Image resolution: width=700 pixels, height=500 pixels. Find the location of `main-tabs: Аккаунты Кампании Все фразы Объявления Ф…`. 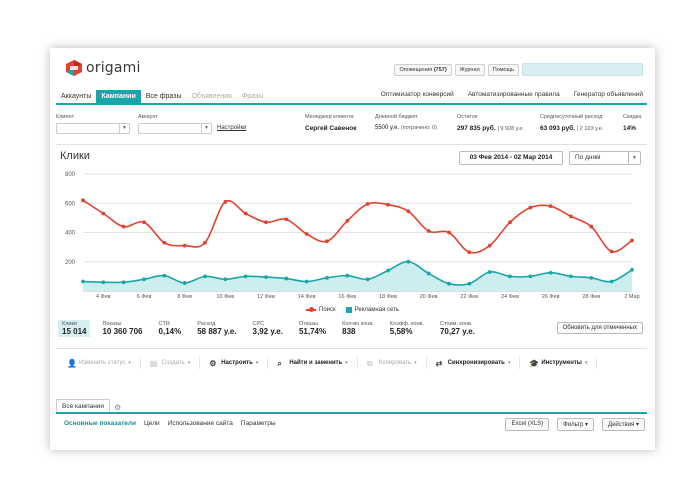

main-tabs: Аккаунты Кампании Все фразы Объявления Ф… is located at coordinates (162, 96).